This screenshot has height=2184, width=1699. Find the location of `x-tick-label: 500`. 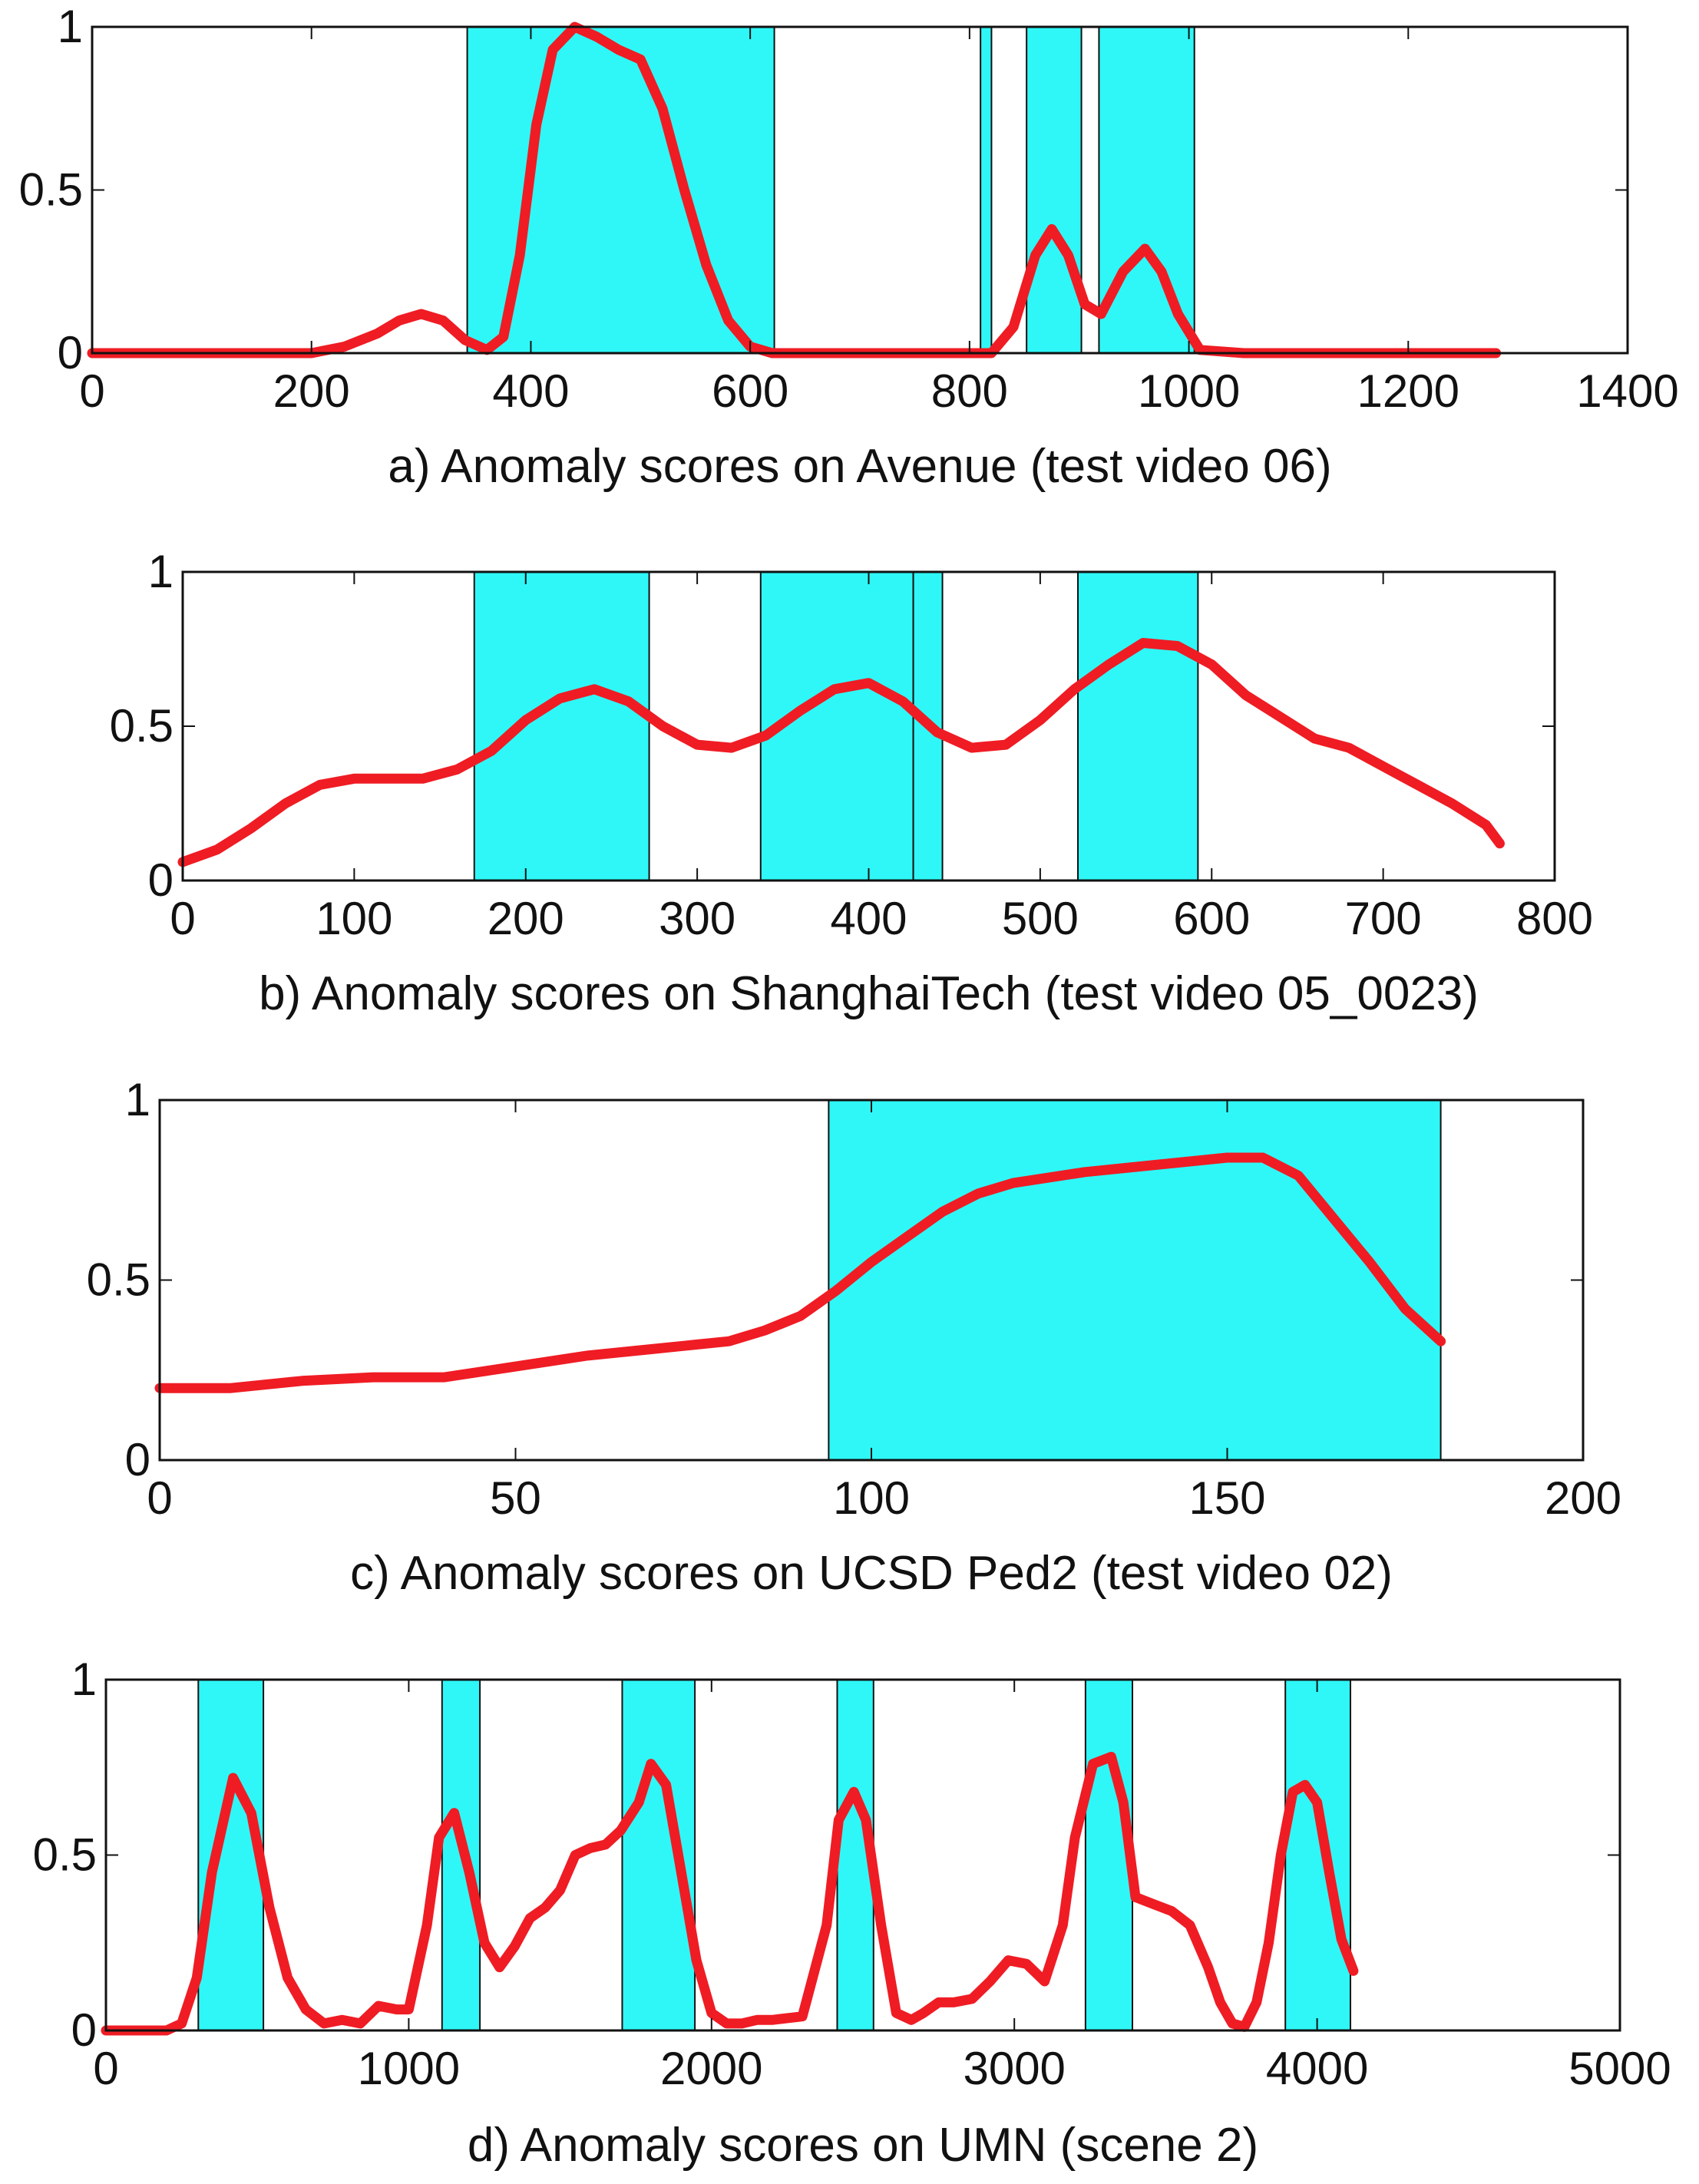

x-tick-label: 500 is located at coordinates (1040, 918).